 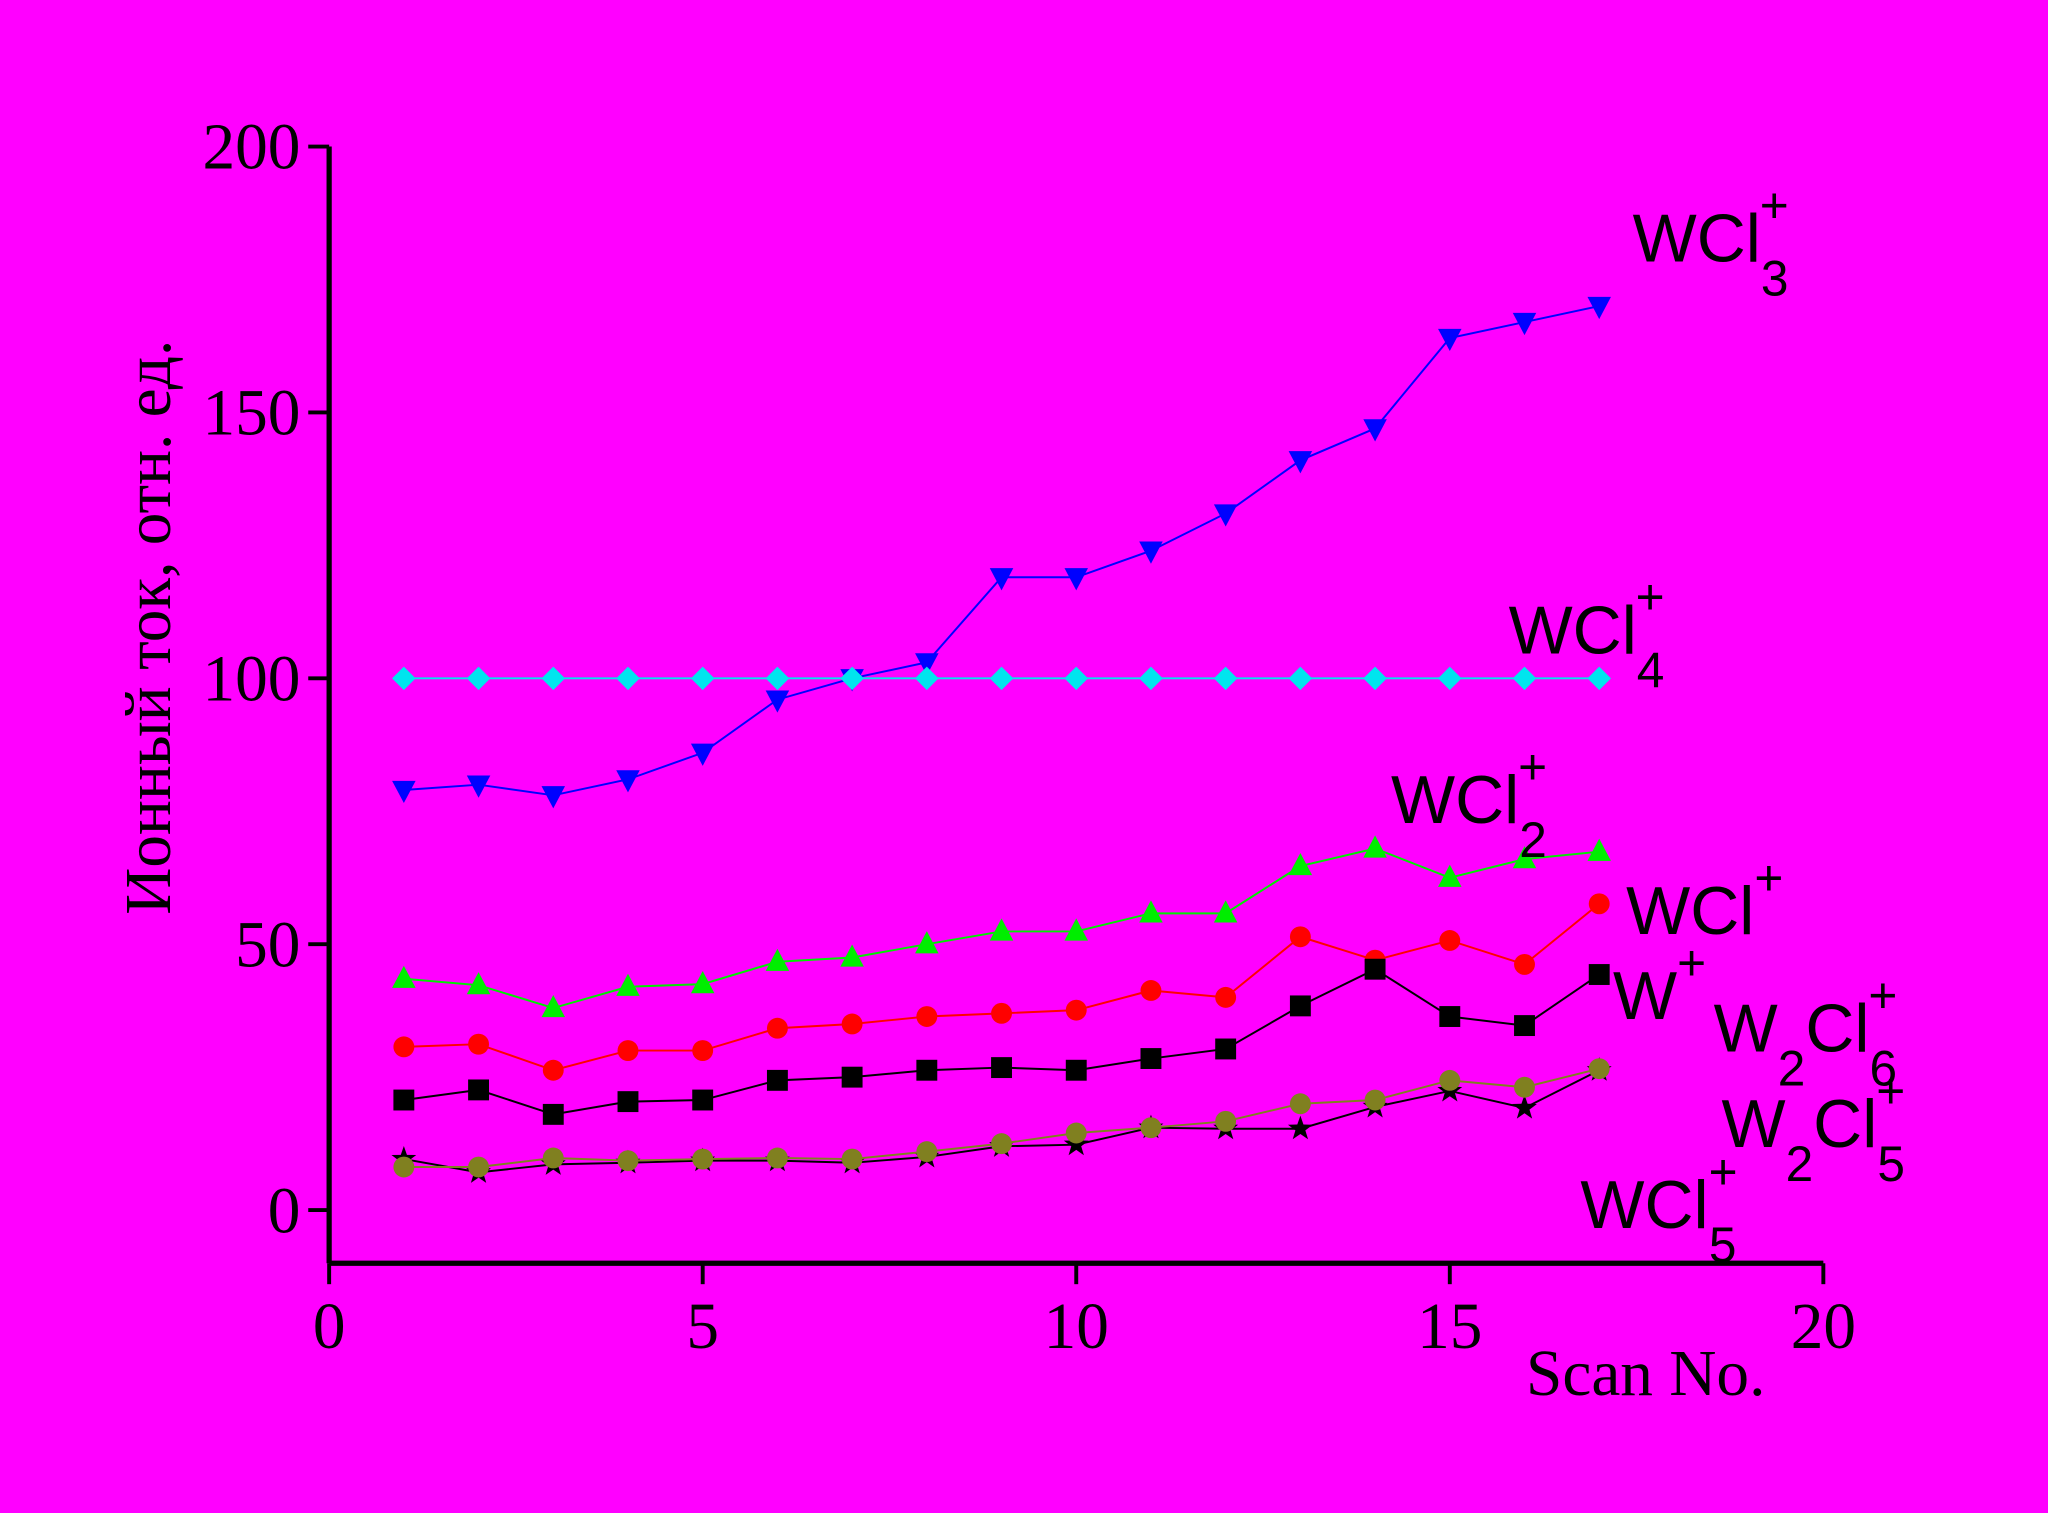 What do you see at coordinates (1806, 1032) in the screenshot?
I see `series-label: W2Cl6 +` at bounding box center [1806, 1032].